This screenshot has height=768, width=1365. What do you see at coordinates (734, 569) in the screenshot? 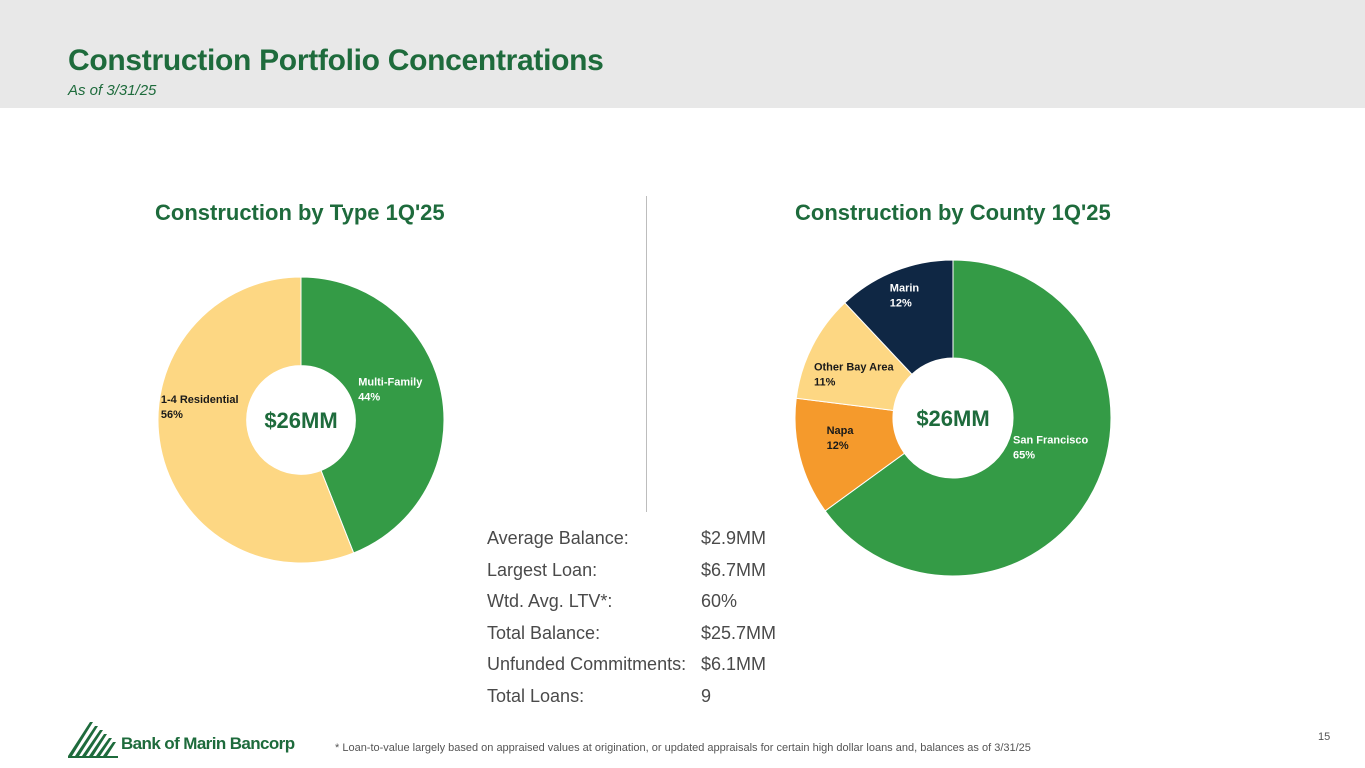
I see `stat-value: $6.7MM` at bounding box center [734, 569].